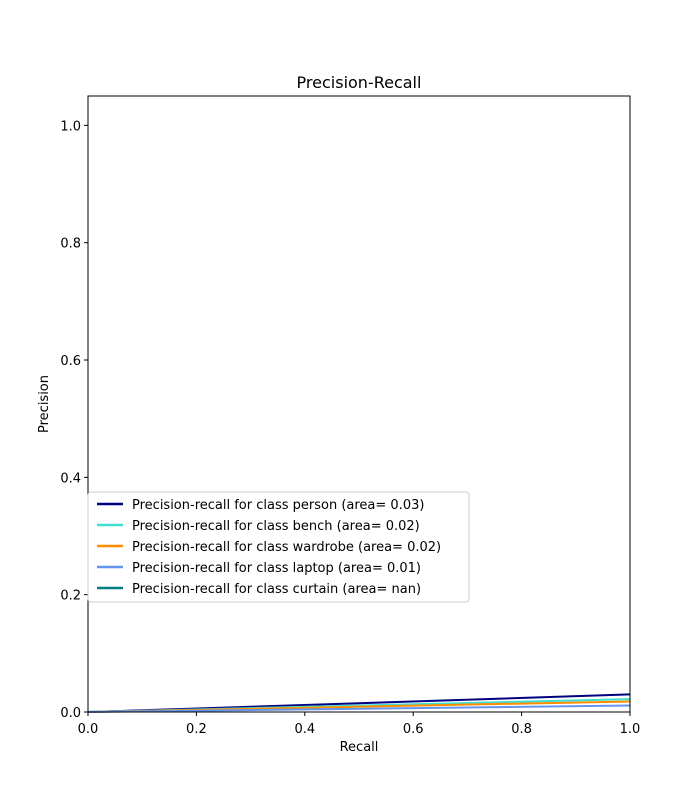  What do you see at coordinates (70, 126) in the screenshot?
I see `y-tick-label: 1.0` at bounding box center [70, 126].